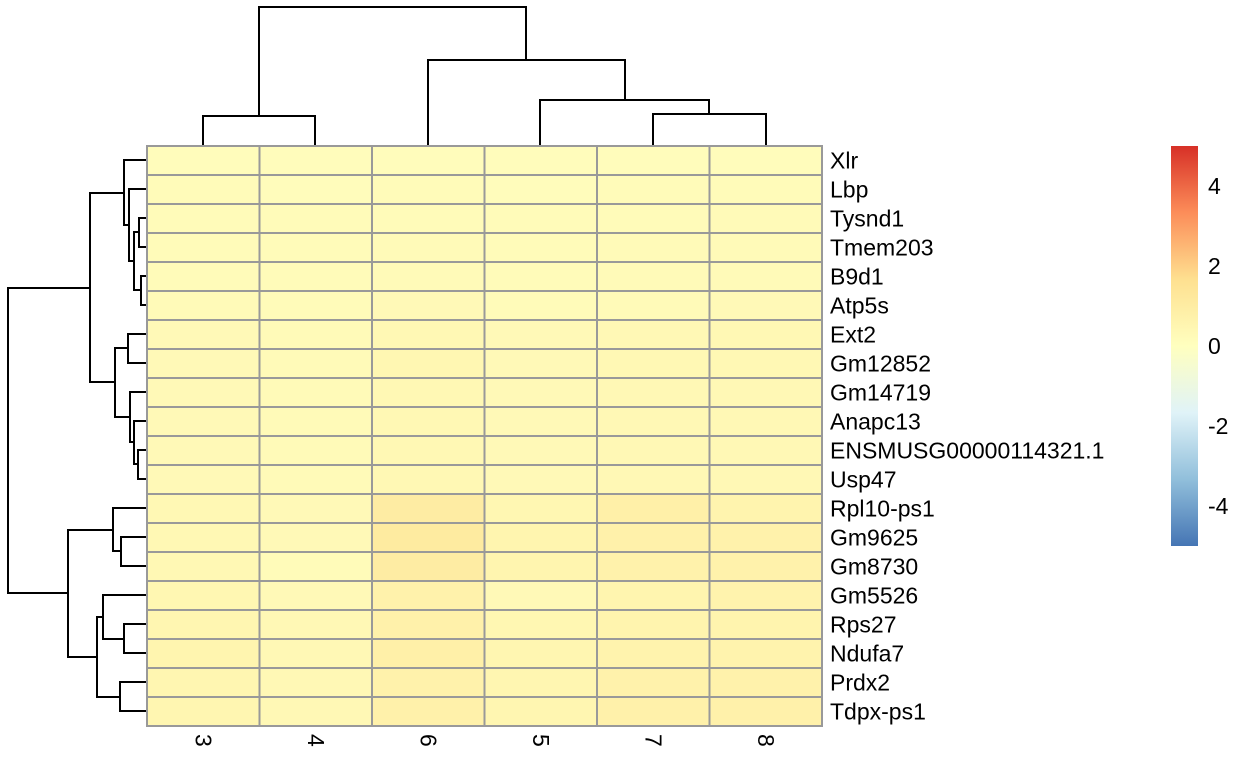  Describe the element at coordinates (142, 232) in the screenshot. I see `row-dendro-tysnd1-tmem203` at that location.